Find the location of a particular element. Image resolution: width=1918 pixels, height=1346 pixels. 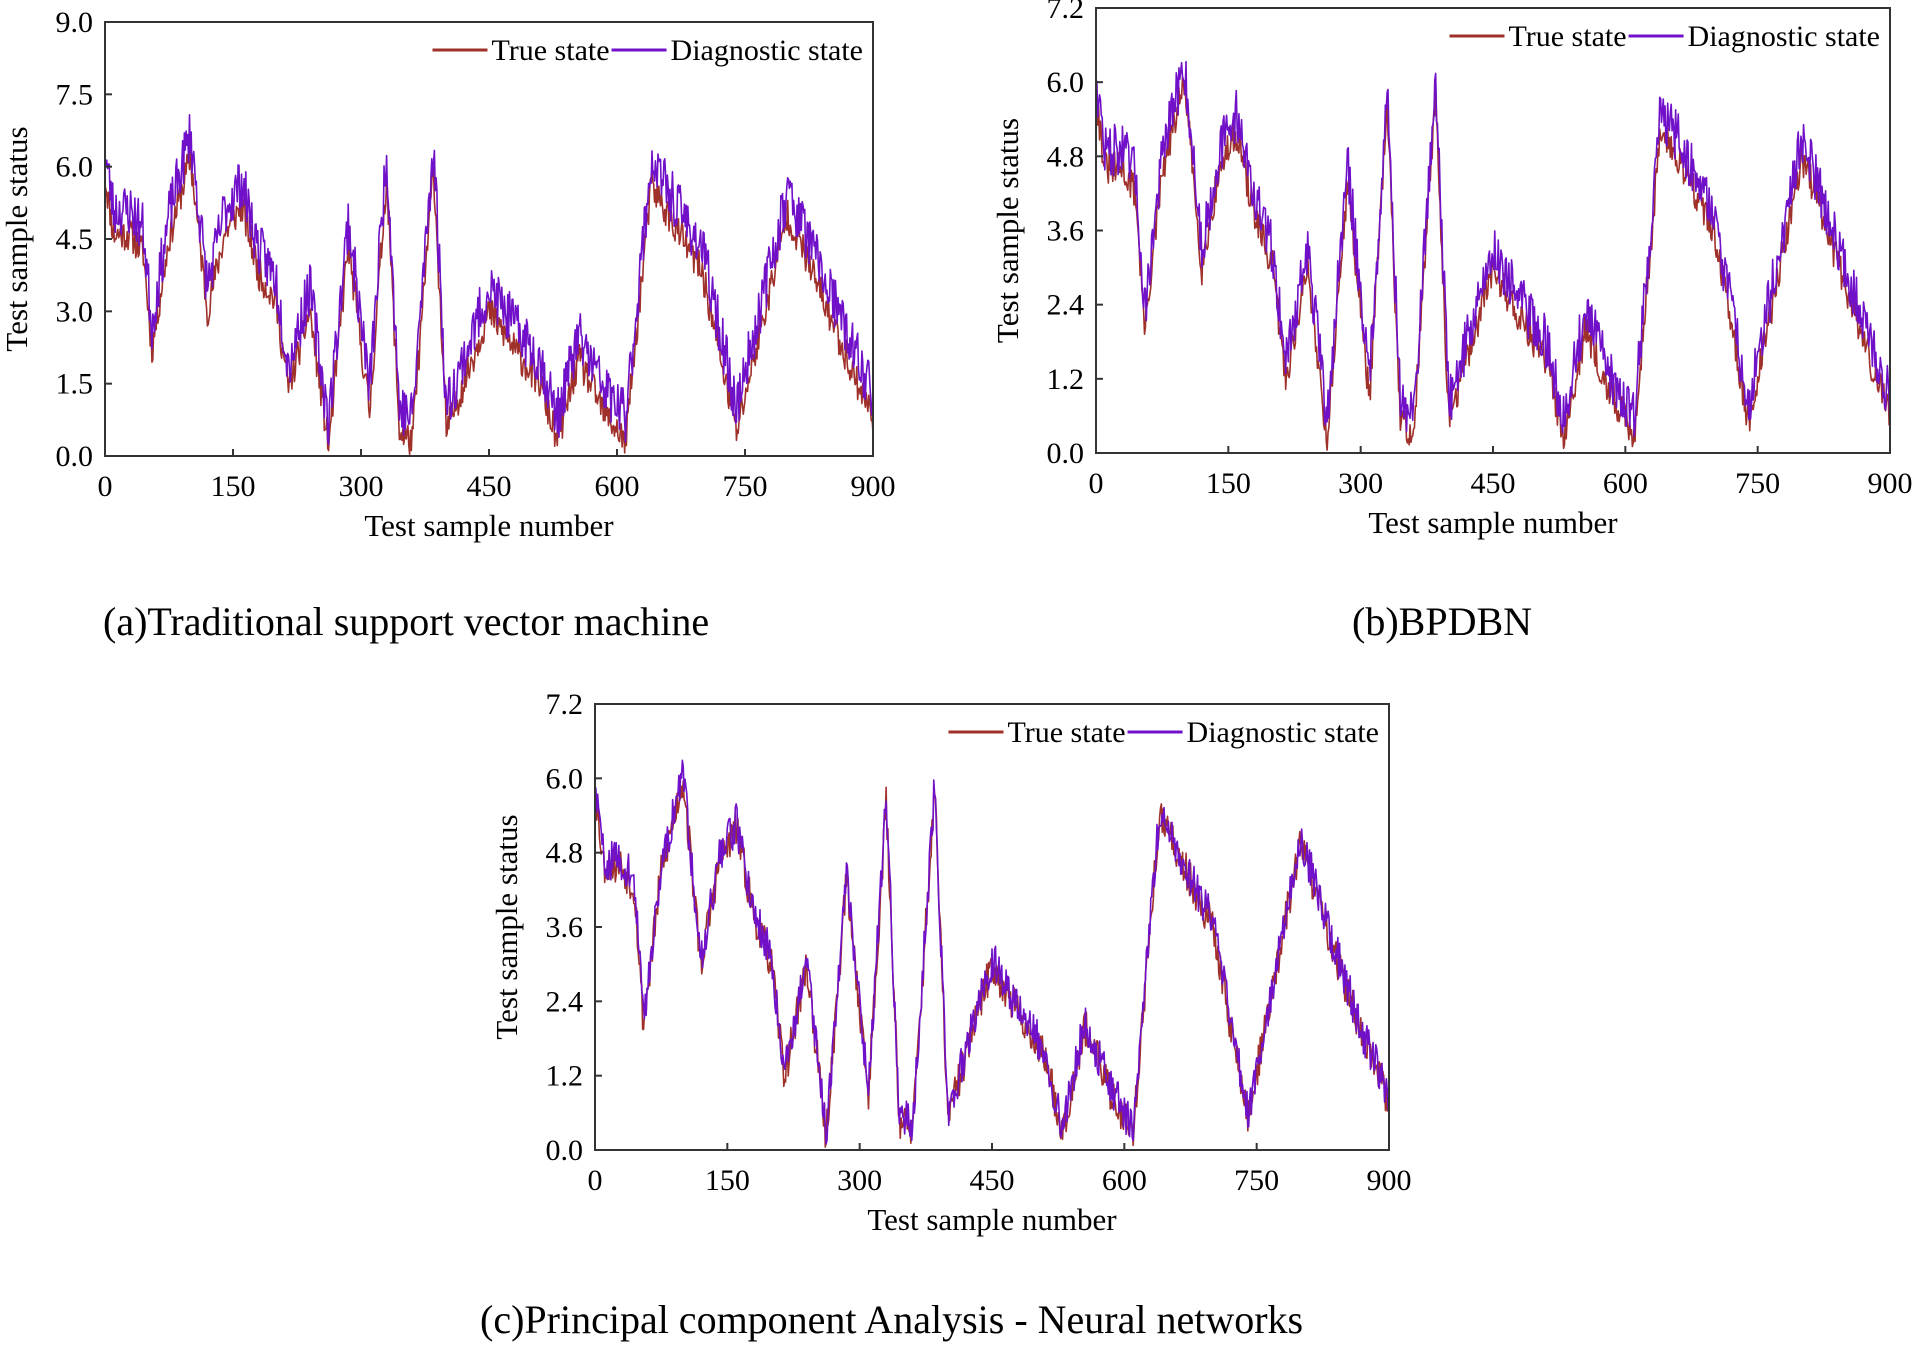

x-tick-label-b: 900 is located at coordinates (1890, 483).